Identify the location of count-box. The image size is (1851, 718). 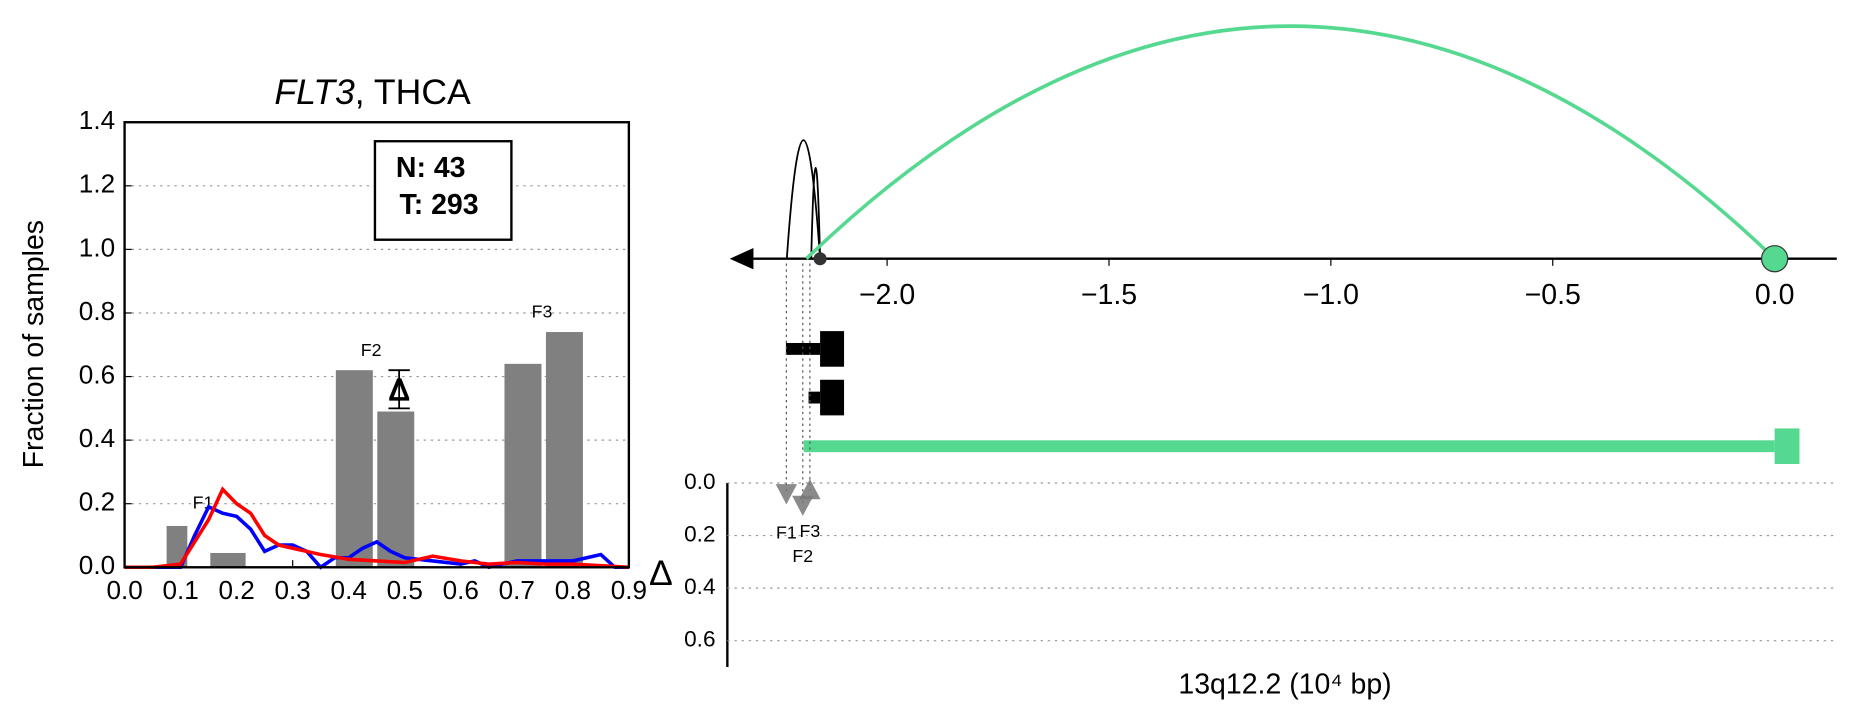
(443, 190).